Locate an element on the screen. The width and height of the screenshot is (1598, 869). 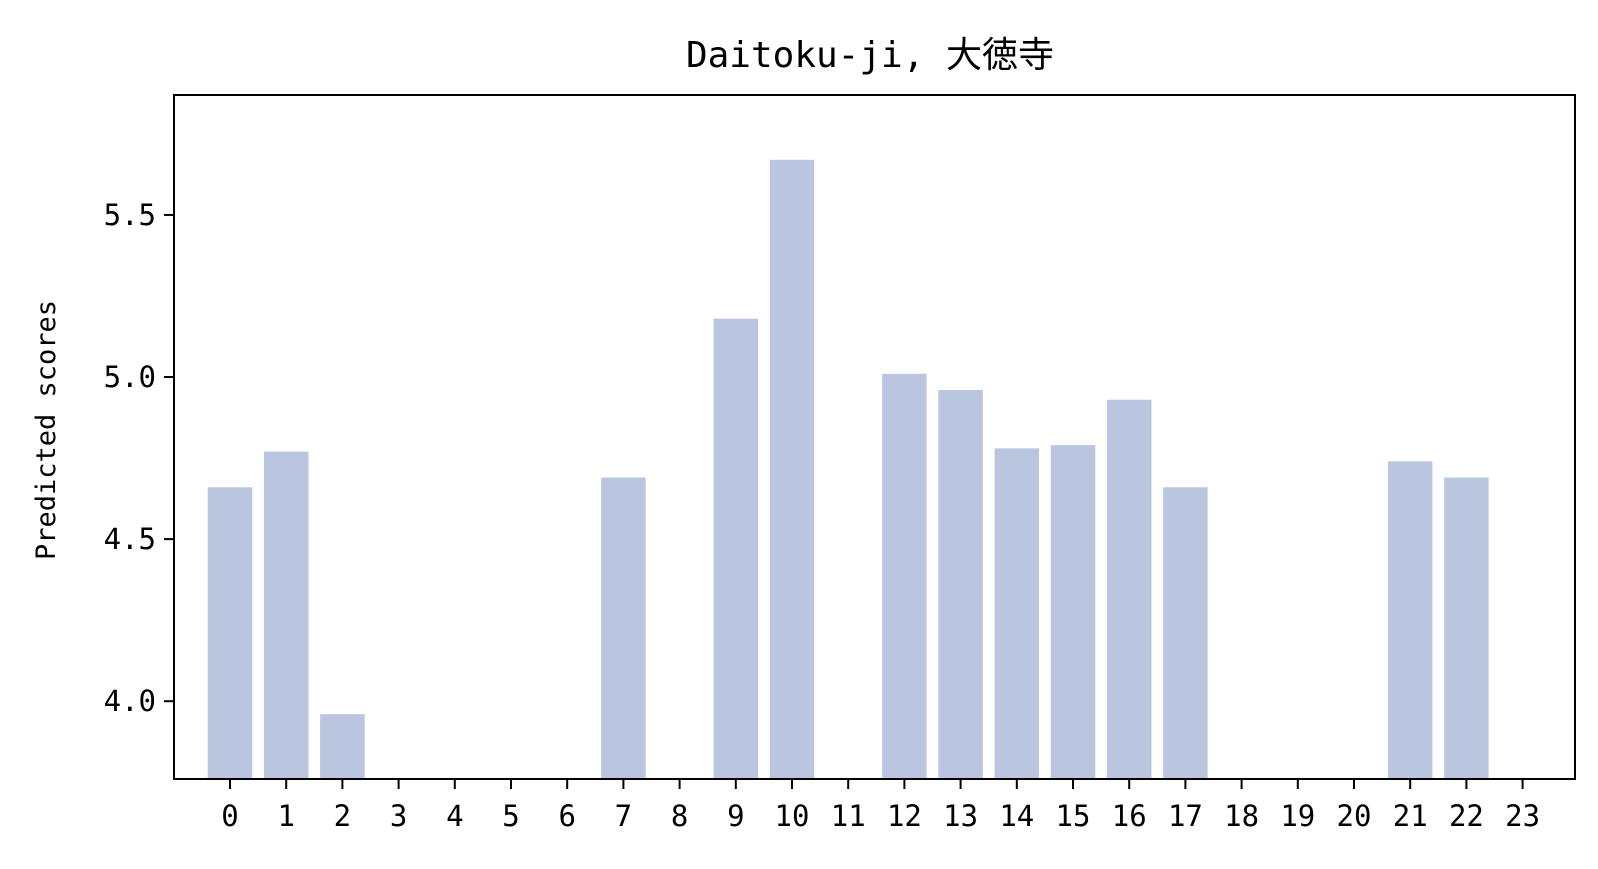
x-tick-label-14: 14 is located at coordinates (1016, 816).